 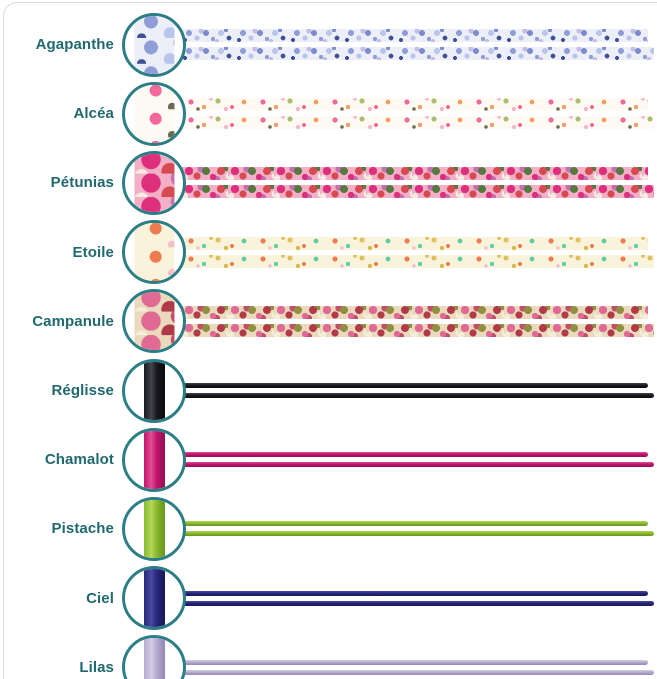 I want to click on row-label: Ciel, so click(x=100, y=598).